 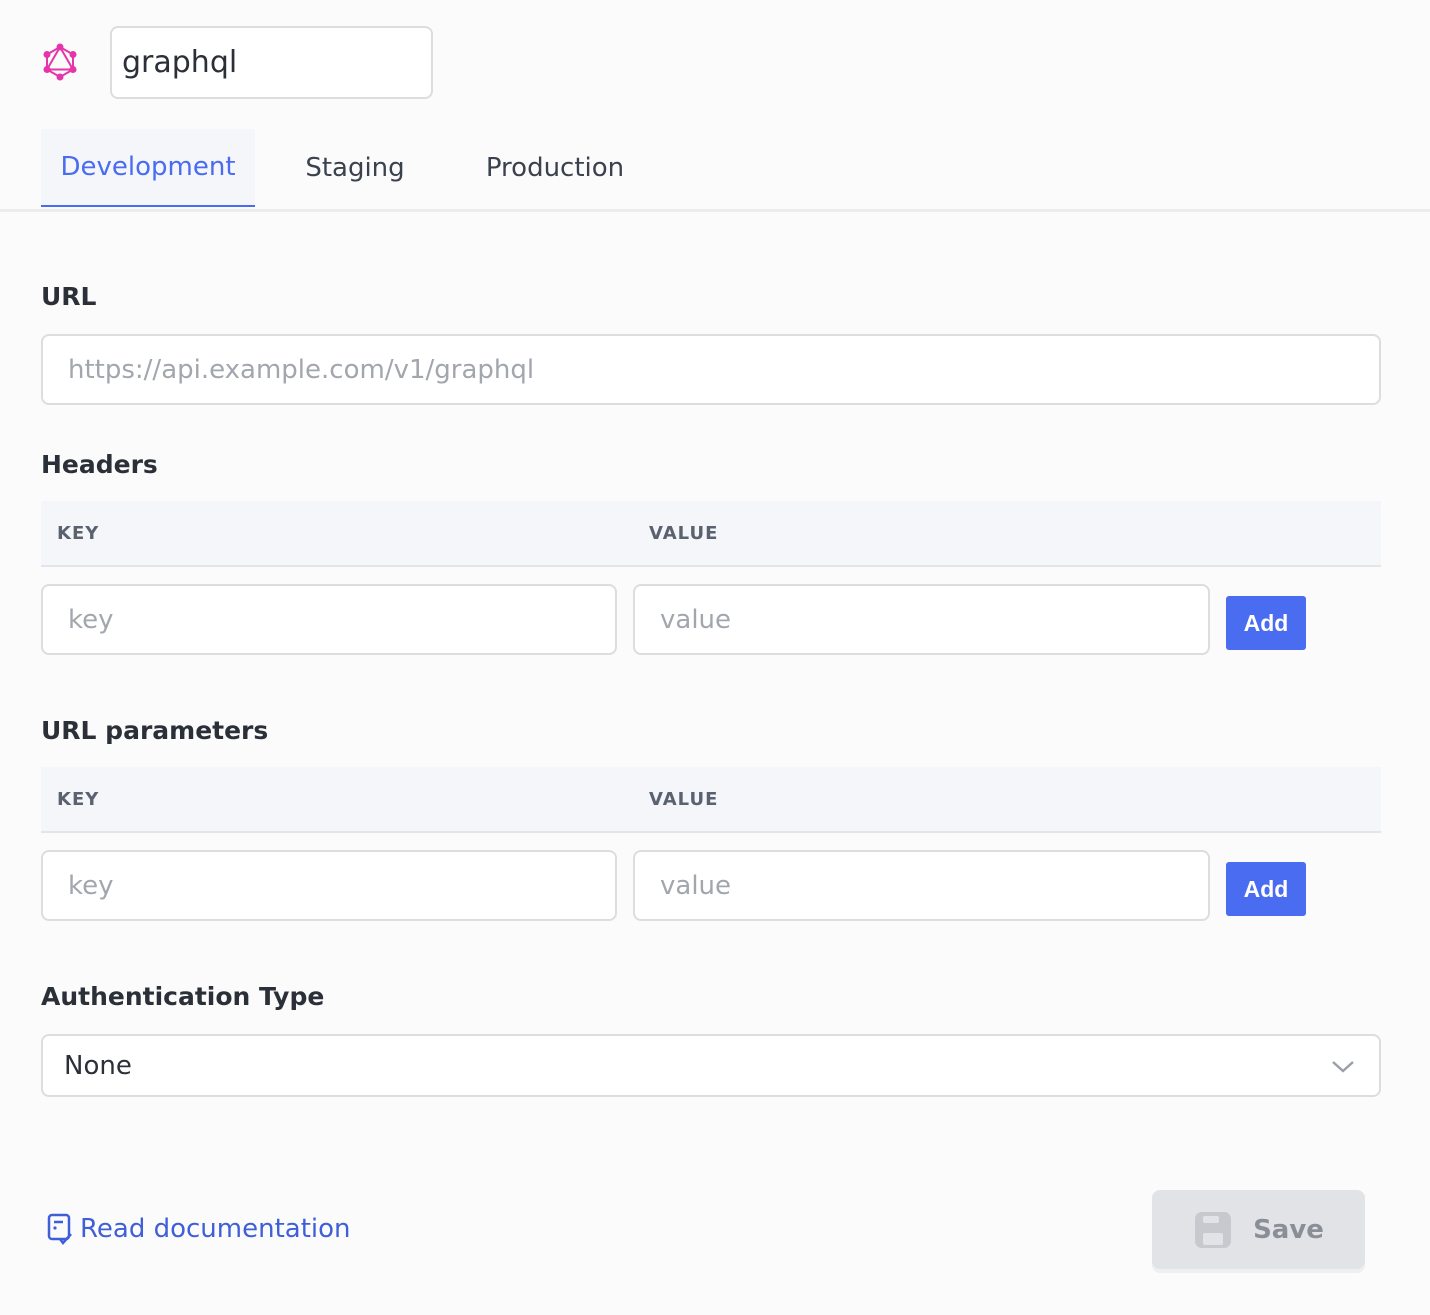 I want to click on header-key-input: key, so click(x=329, y=619).